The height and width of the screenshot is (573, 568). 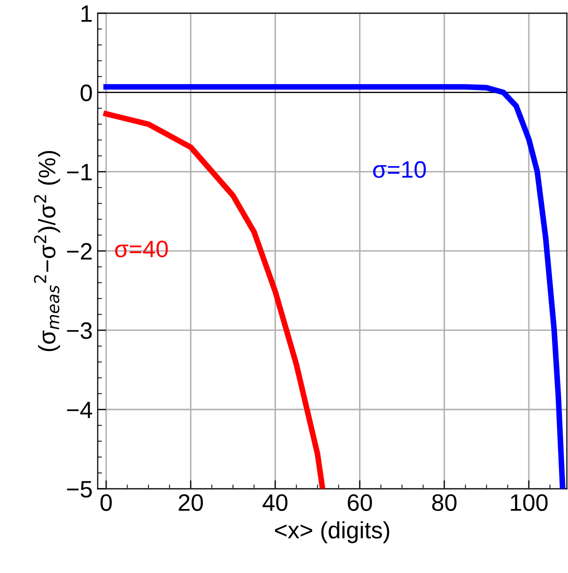 I want to click on x-tick-label: 20, so click(x=190, y=502).